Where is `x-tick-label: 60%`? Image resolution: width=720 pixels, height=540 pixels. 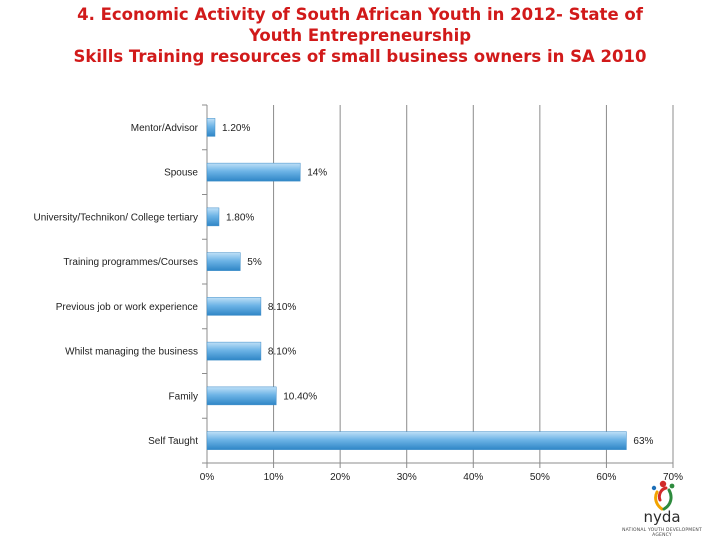
x-tick-label: 60% is located at coordinates (606, 477).